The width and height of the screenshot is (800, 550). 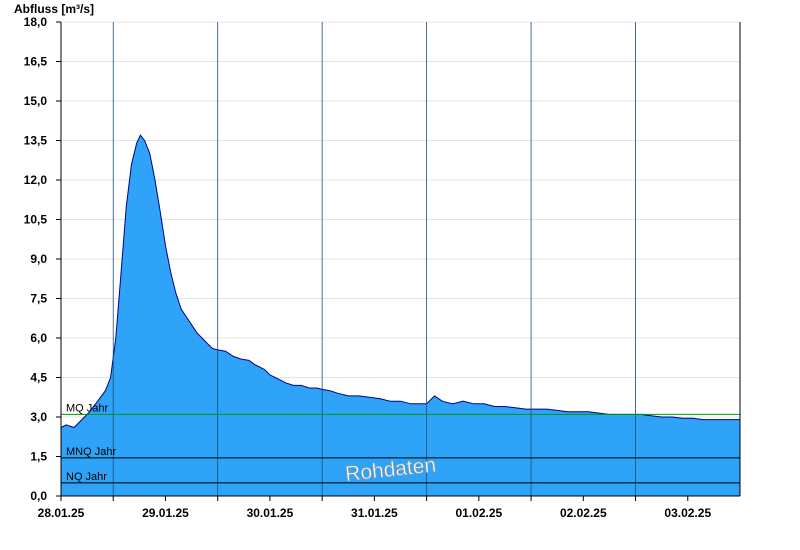 What do you see at coordinates (54, 9) in the screenshot?
I see `y-axis-title: Abfluss [m³/s]` at bounding box center [54, 9].